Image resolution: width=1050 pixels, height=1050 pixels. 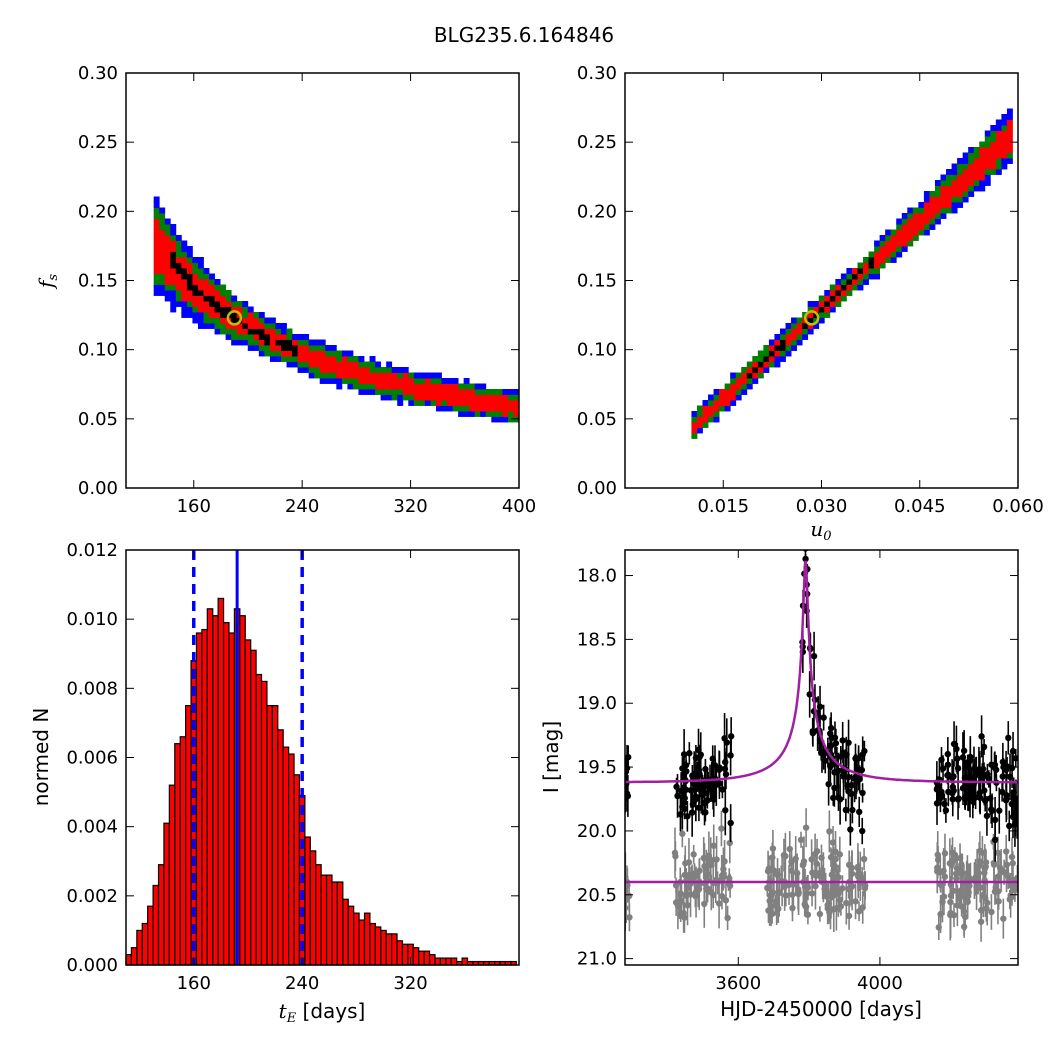 What do you see at coordinates (597, 419) in the screenshot?
I see `p2-ytick-label: 0.05` at bounding box center [597, 419].